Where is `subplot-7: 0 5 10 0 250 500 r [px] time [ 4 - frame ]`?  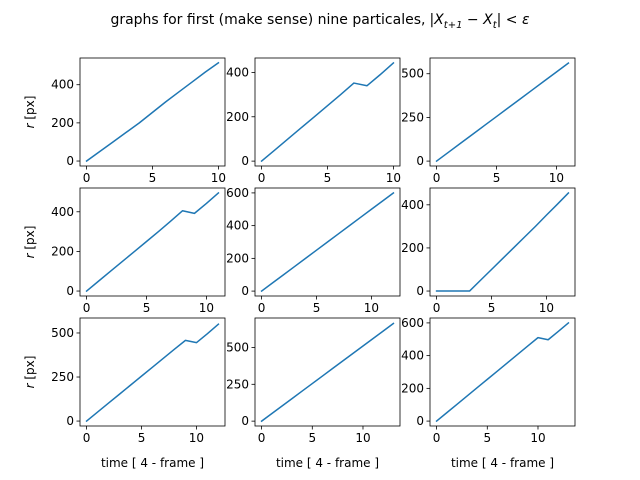
subplot-7: 0 5 10 0 250 500 r [px] time [ 4 - frame ] is located at coordinates (124, 393).